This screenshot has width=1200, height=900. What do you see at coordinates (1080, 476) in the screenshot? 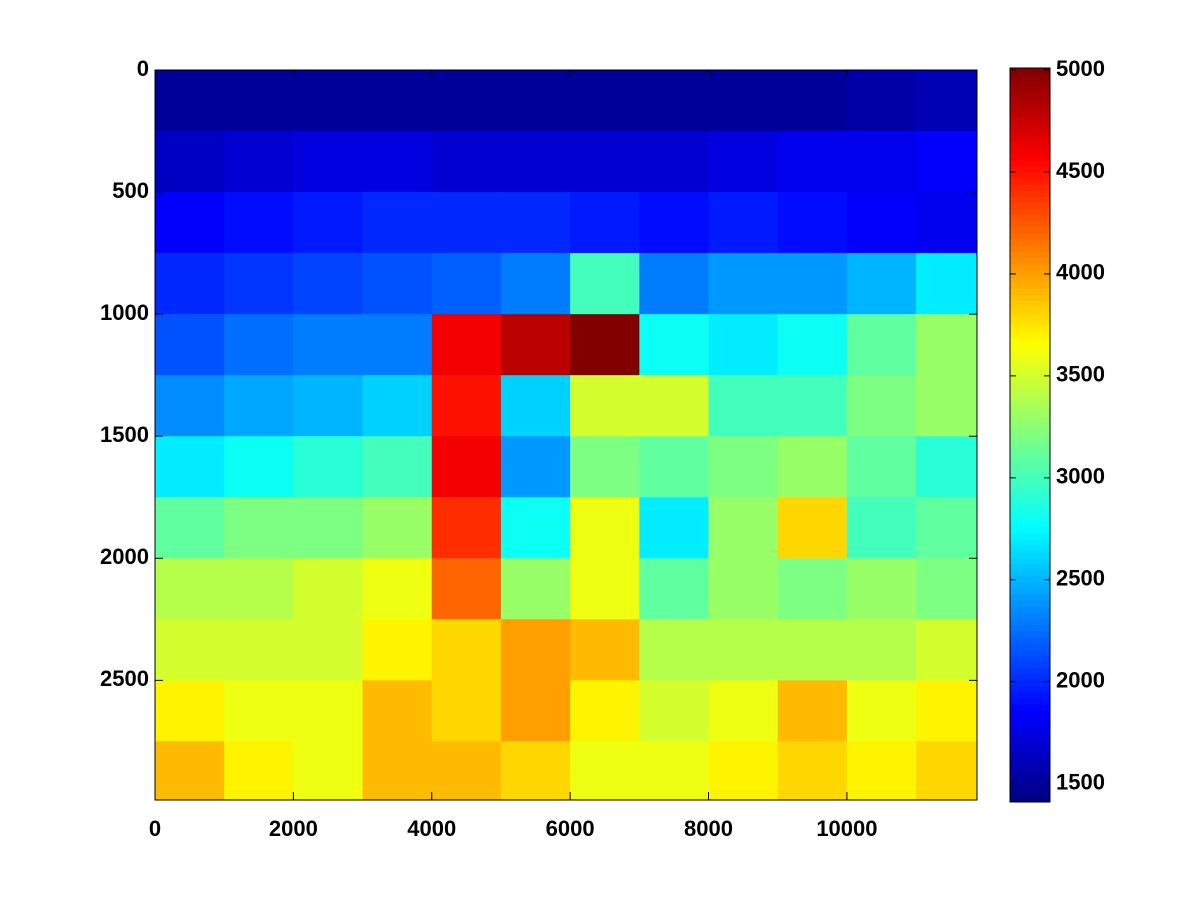
I see `colorbar-tick-label: 3000` at bounding box center [1080, 476].